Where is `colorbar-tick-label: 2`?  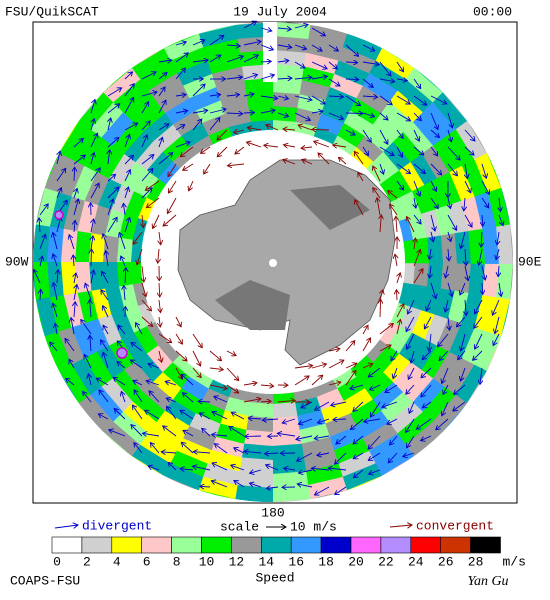 colorbar-tick-label: 2 is located at coordinates (87, 561).